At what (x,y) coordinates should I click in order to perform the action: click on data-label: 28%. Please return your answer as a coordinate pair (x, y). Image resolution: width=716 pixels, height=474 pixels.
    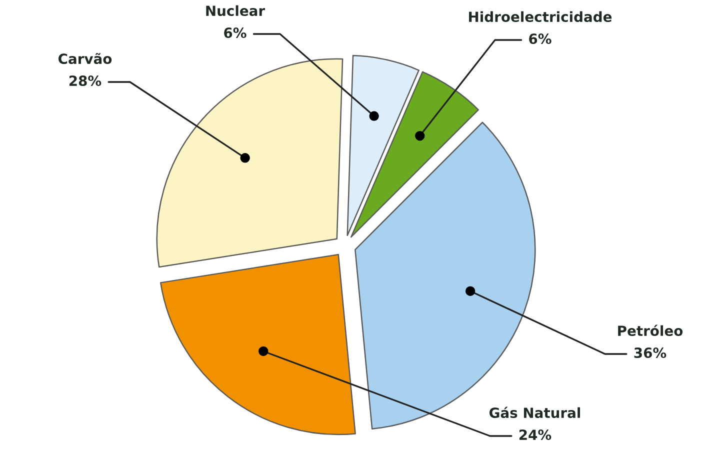
    Looking at the image, I should click on (85, 81).